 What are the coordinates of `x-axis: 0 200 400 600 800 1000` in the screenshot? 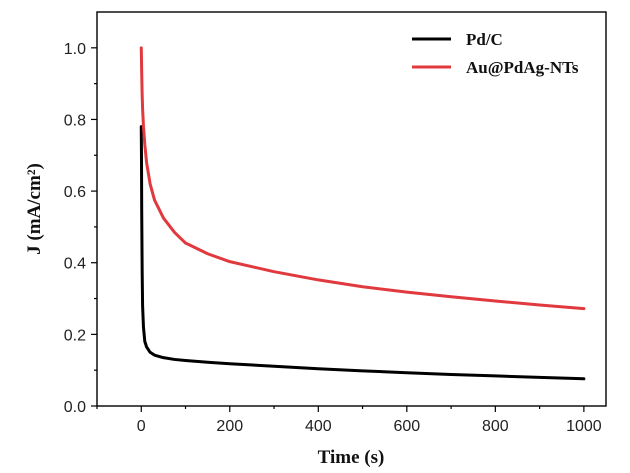 It's located at (349, 420).